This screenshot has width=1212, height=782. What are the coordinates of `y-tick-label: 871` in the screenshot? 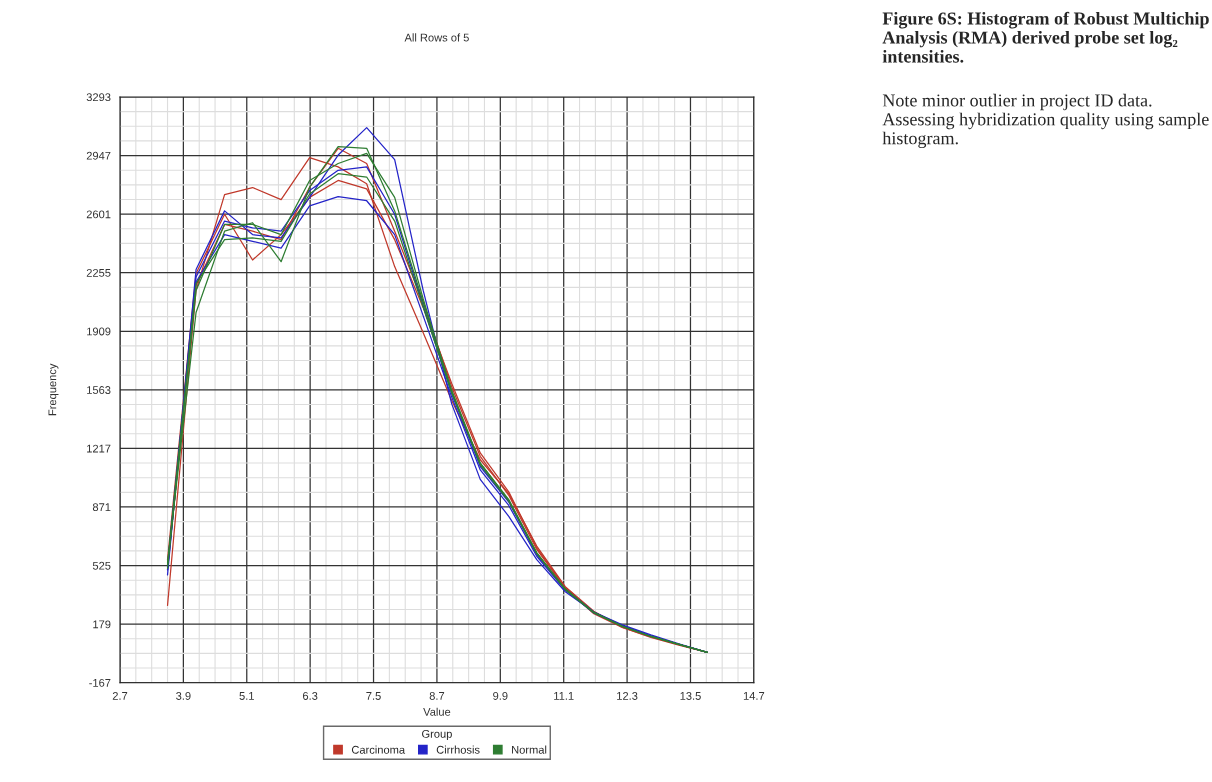 It's located at (101, 507).